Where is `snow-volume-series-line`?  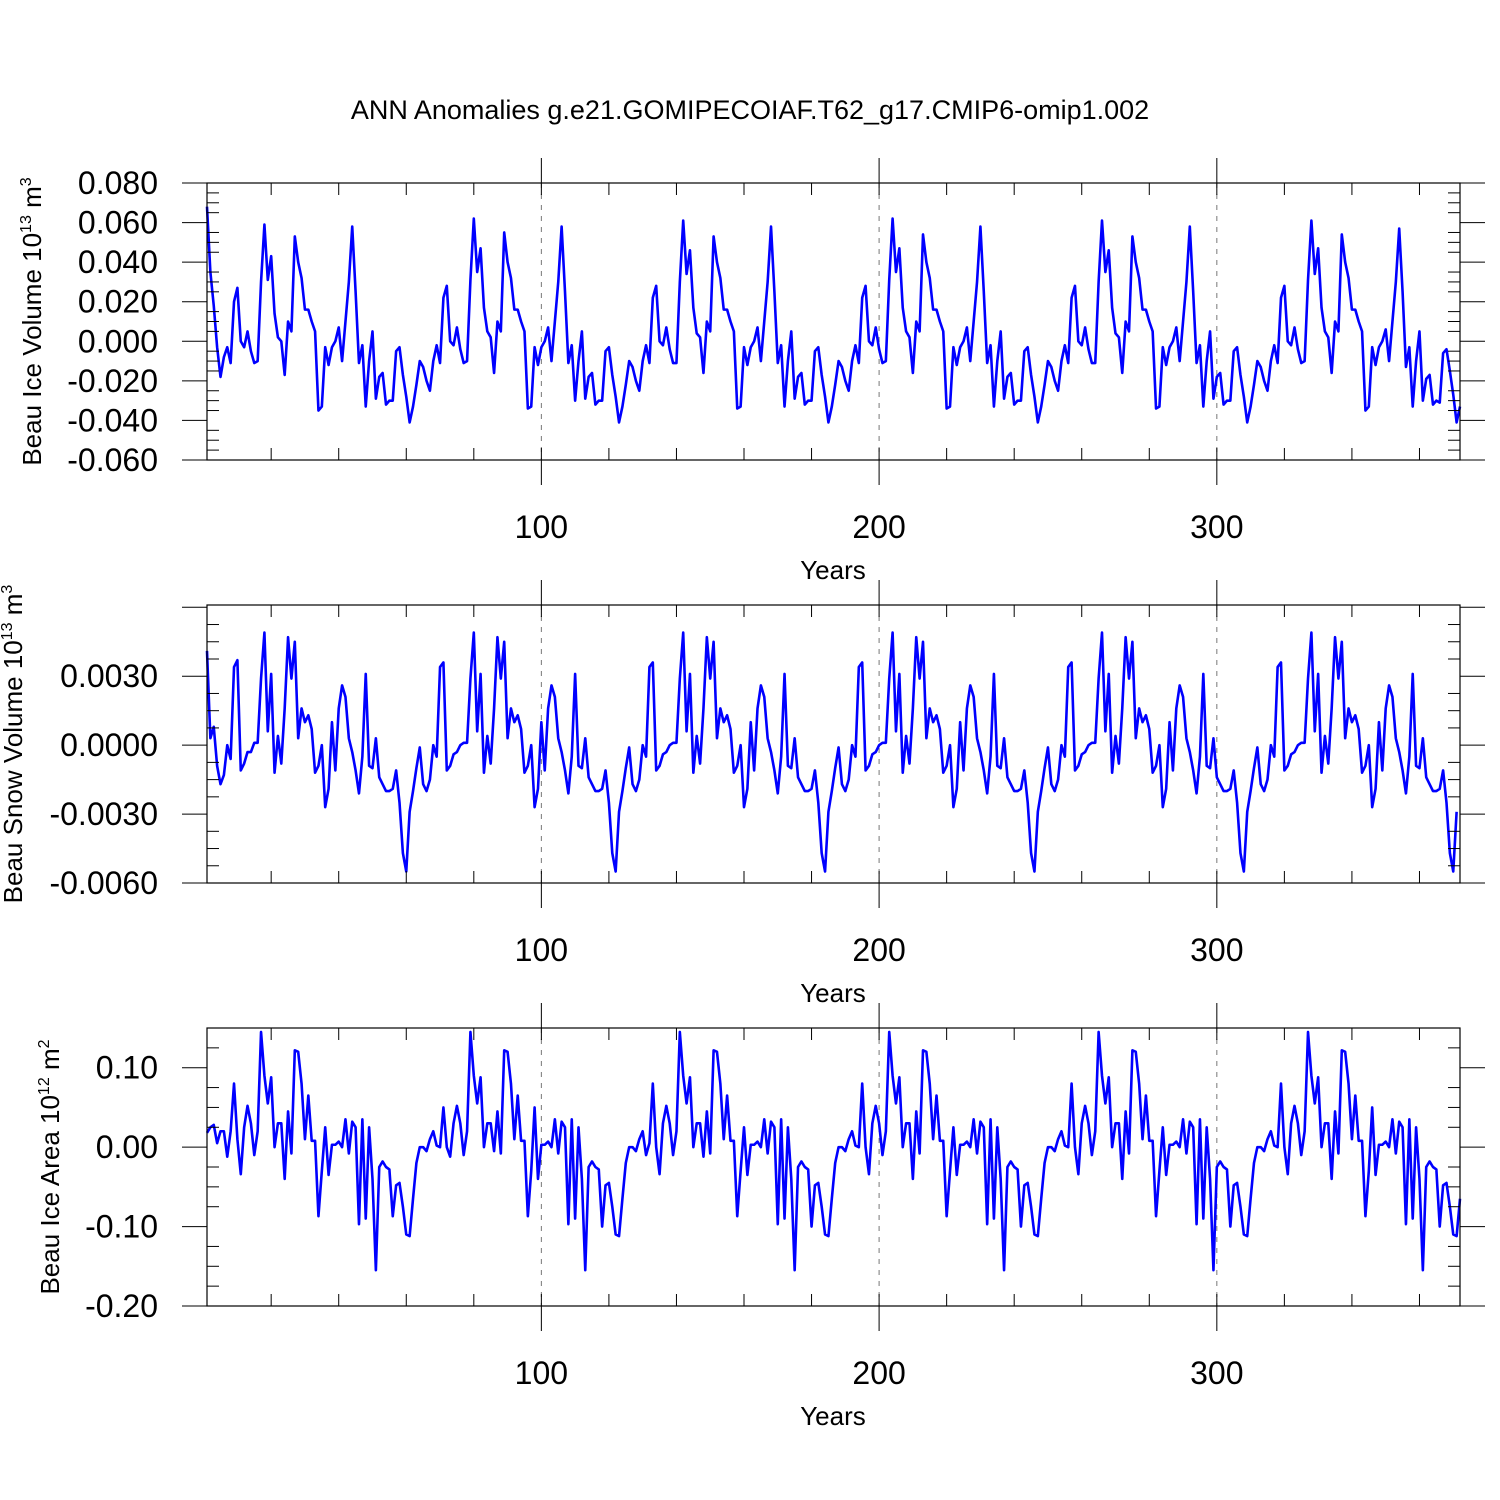 snow-volume-series-line is located at coordinates (831, 752).